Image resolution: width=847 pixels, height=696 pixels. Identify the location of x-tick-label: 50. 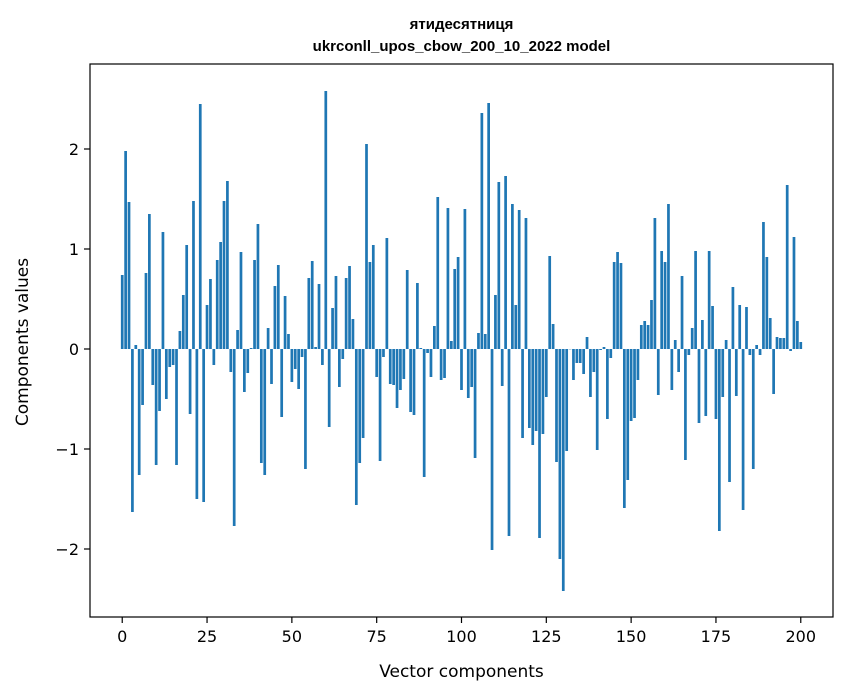
(292, 636).